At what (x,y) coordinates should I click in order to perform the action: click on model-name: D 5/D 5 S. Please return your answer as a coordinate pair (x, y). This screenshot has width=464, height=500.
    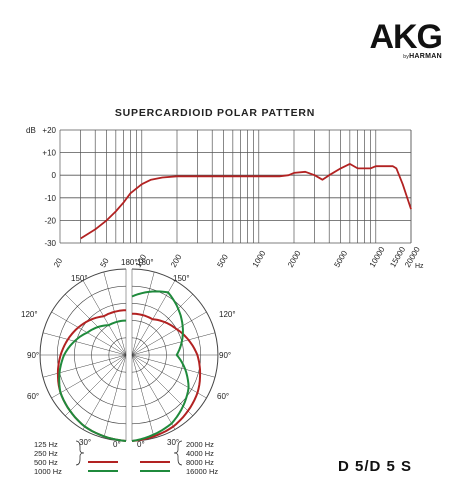
    Looking at the image, I should click on (375, 466).